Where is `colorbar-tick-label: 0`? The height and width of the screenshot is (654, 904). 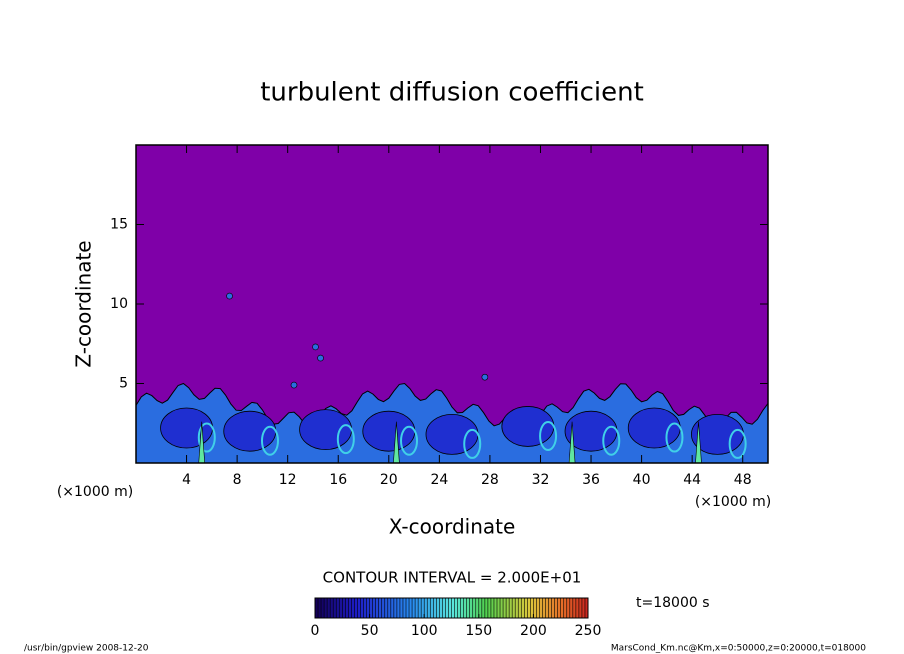
colorbar-tick-label: 0 is located at coordinates (315, 631).